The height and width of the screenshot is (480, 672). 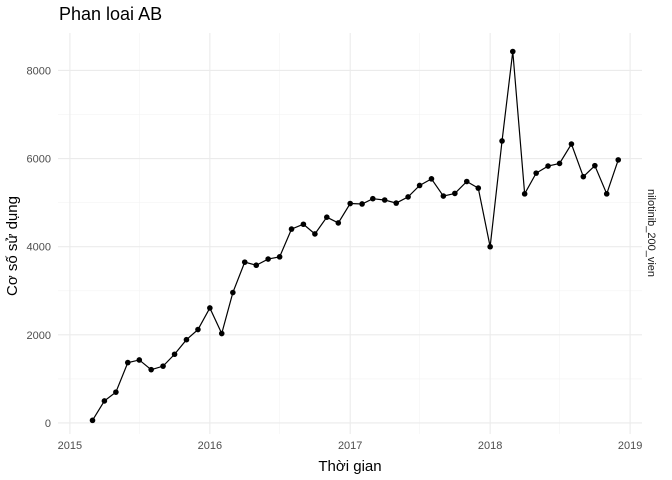 What do you see at coordinates (651, 233) in the screenshot?
I see `facet-strip-label: nilotinib_200_vien` at bounding box center [651, 233].